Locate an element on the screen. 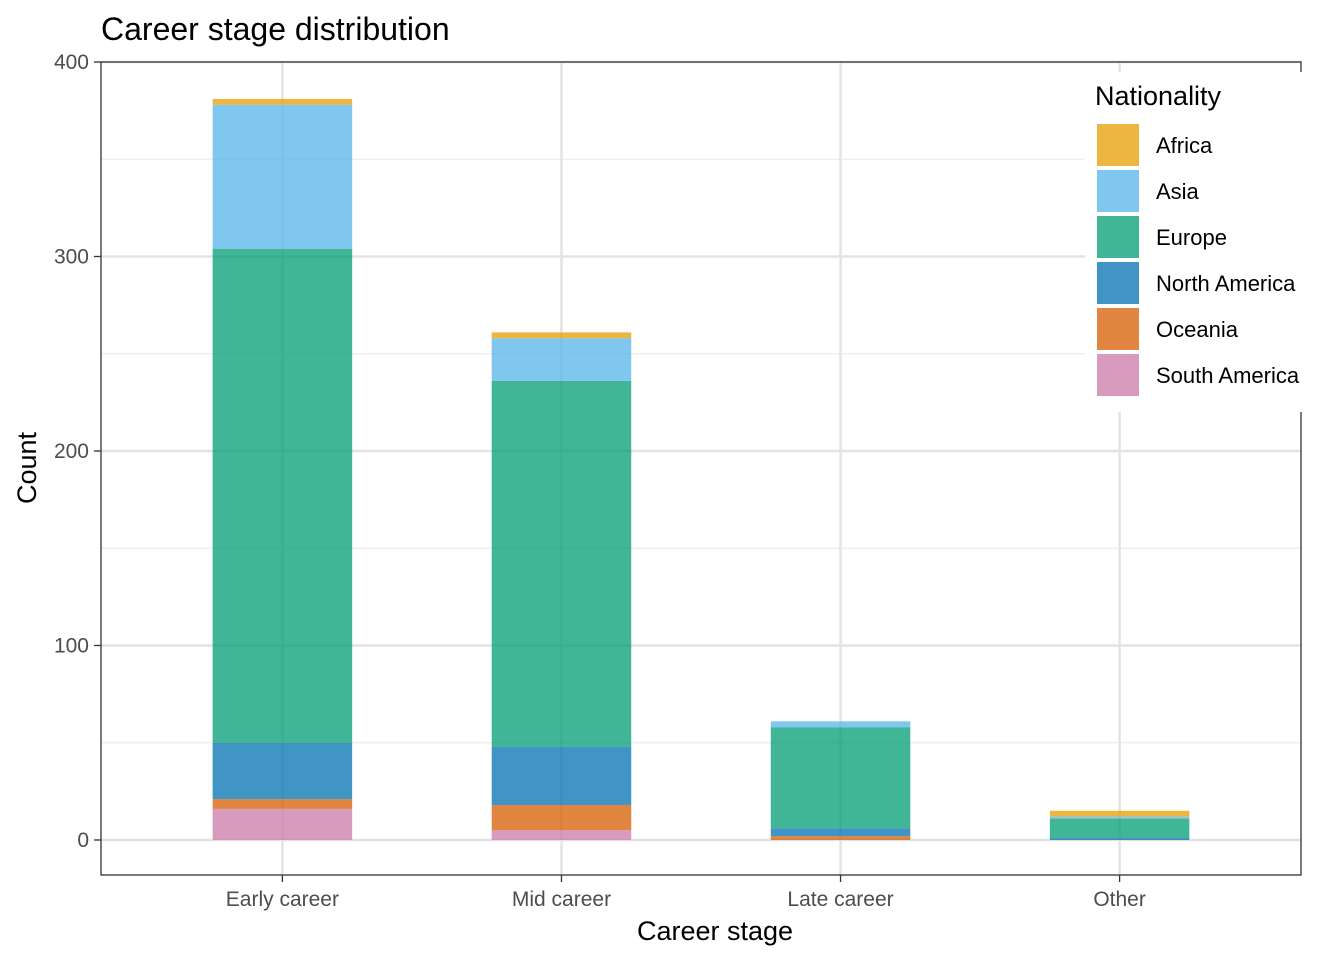  y-tick-label: 0 is located at coordinates (83, 840).